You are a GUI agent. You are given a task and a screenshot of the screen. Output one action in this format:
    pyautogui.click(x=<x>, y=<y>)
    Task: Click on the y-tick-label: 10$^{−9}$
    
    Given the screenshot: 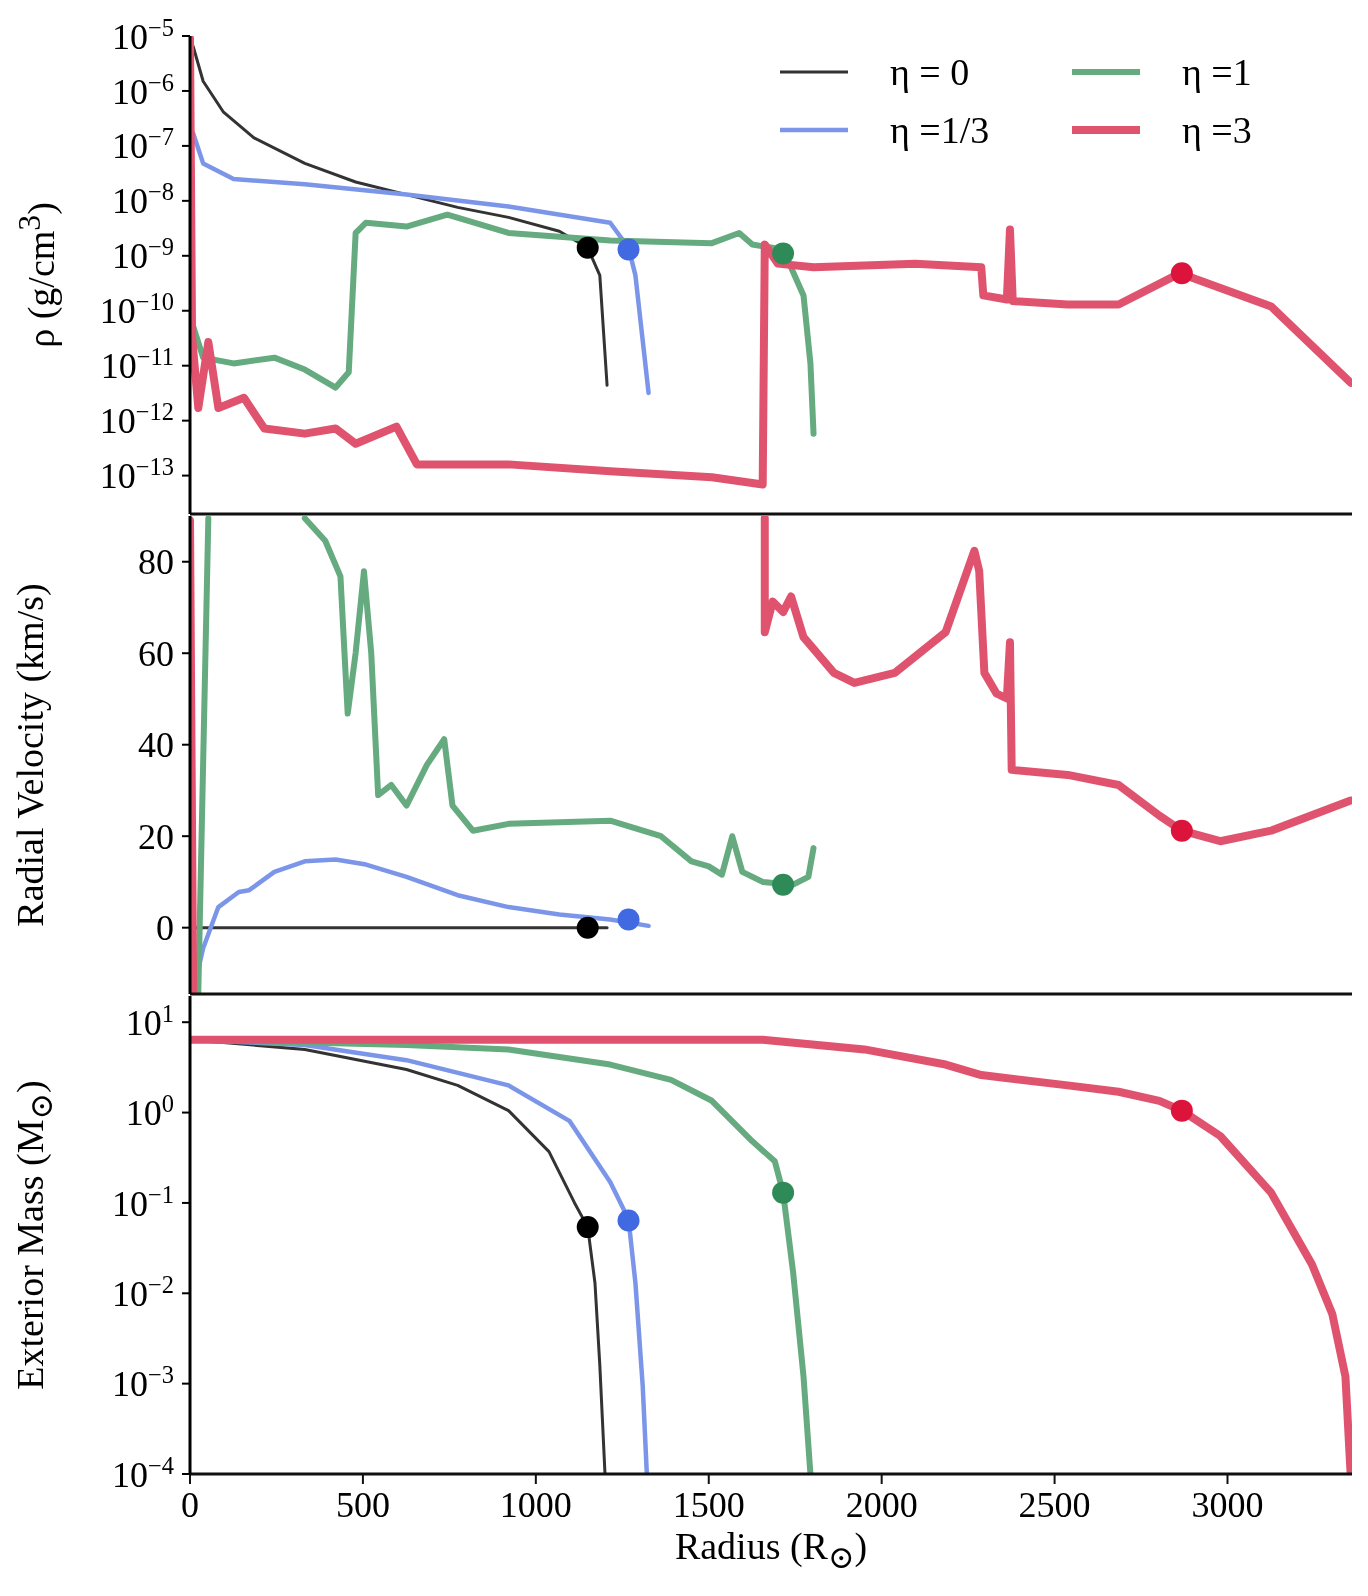 What is the action you would take?
    pyautogui.click(x=142, y=254)
    